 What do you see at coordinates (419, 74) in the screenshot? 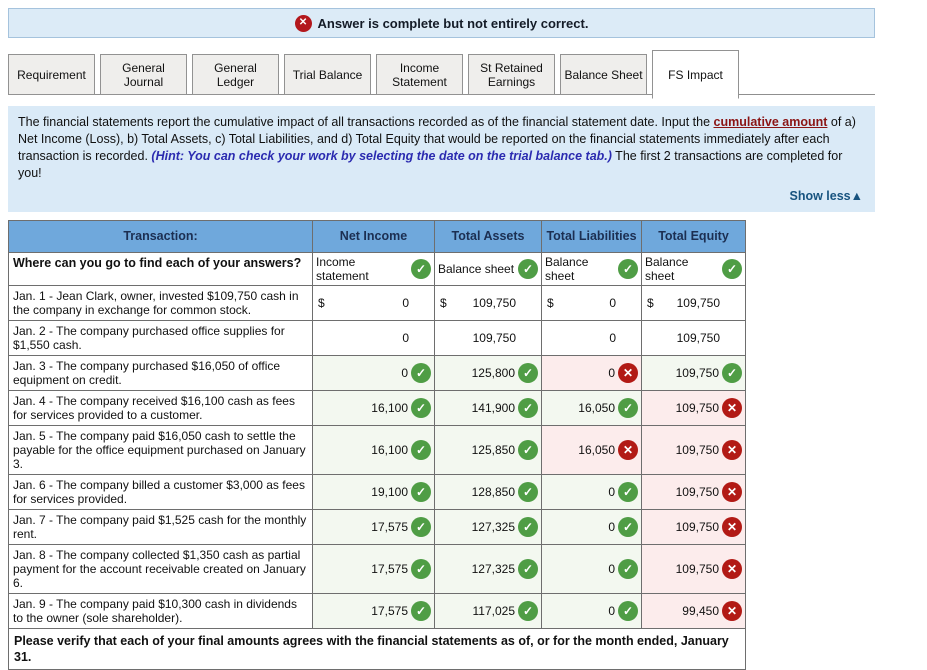
I see `tab-income-statement: Income Statement` at bounding box center [419, 74].